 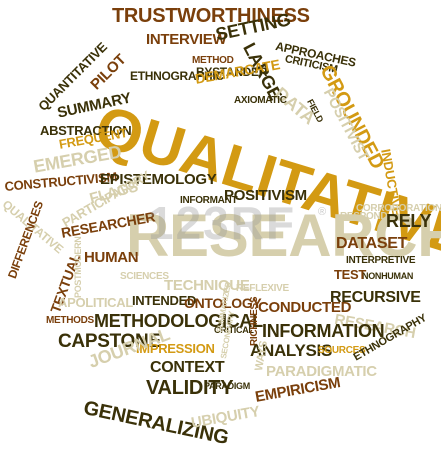 What do you see at coordinates (78, 267) in the screenshot?
I see `word-postmodern: POSTMODERN` at bounding box center [78, 267].